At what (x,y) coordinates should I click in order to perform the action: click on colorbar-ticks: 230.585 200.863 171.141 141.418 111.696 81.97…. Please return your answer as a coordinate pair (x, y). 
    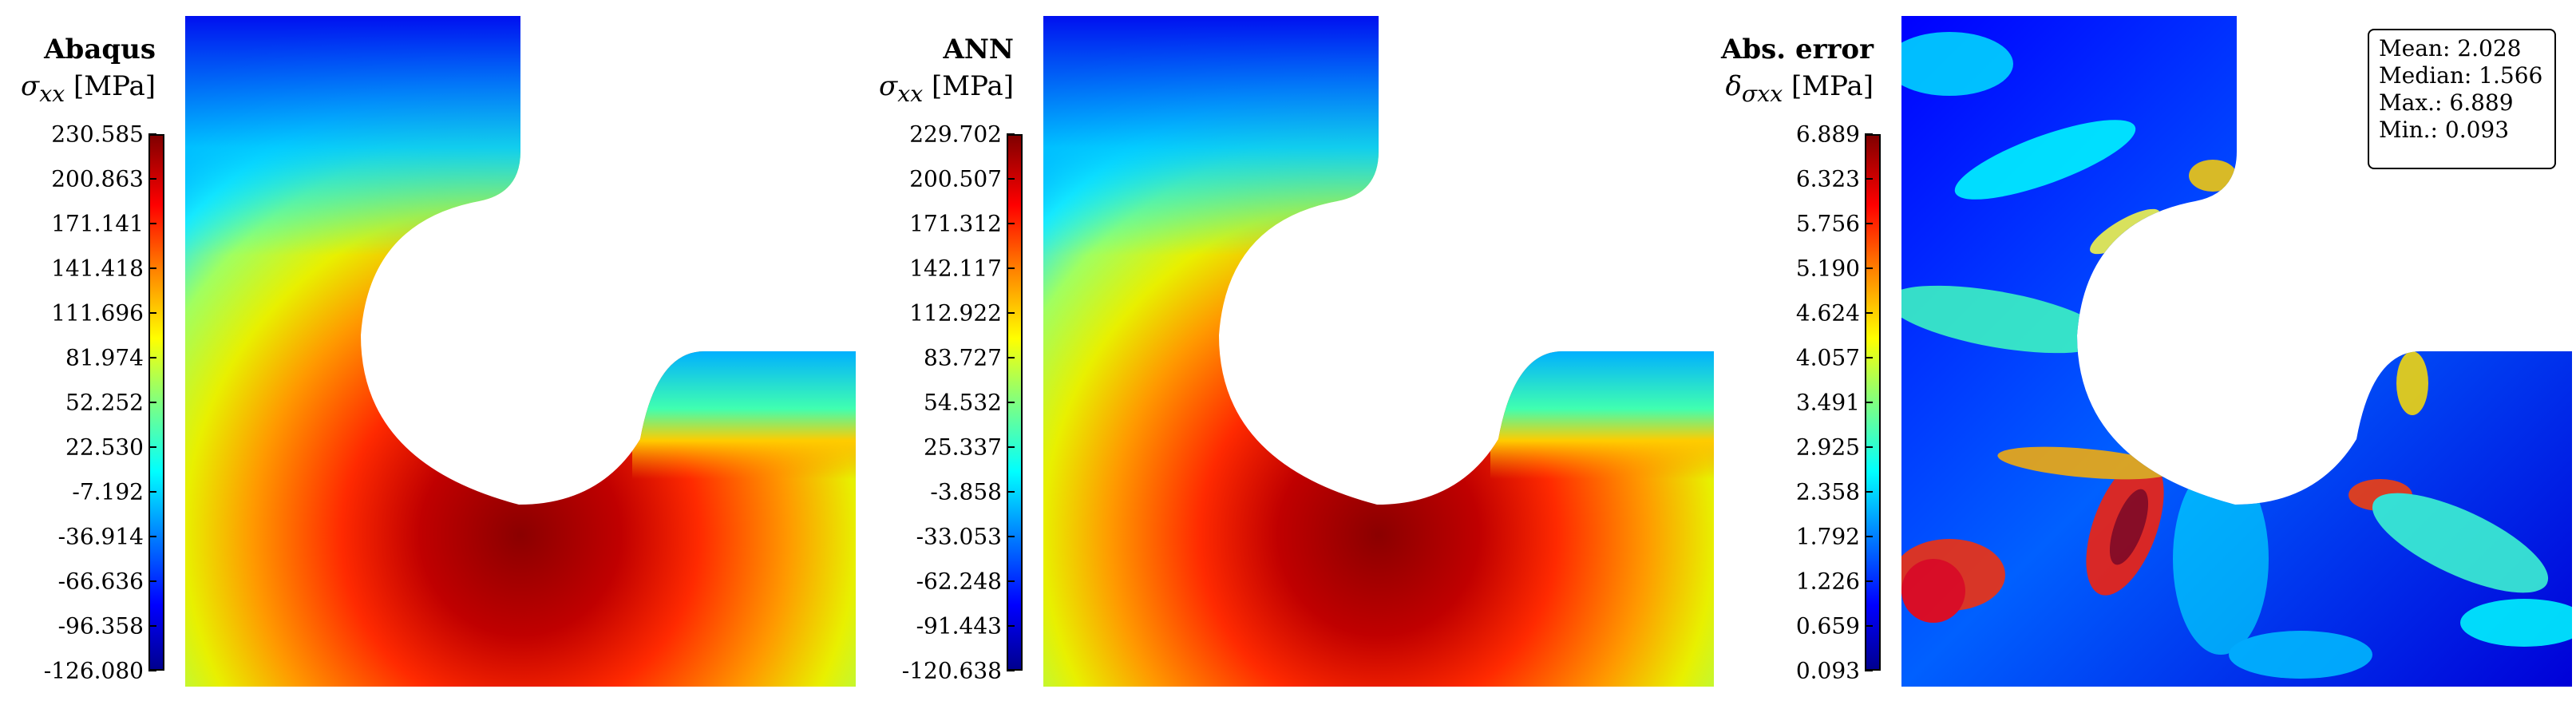
    Looking at the image, I should click on (78, 403).